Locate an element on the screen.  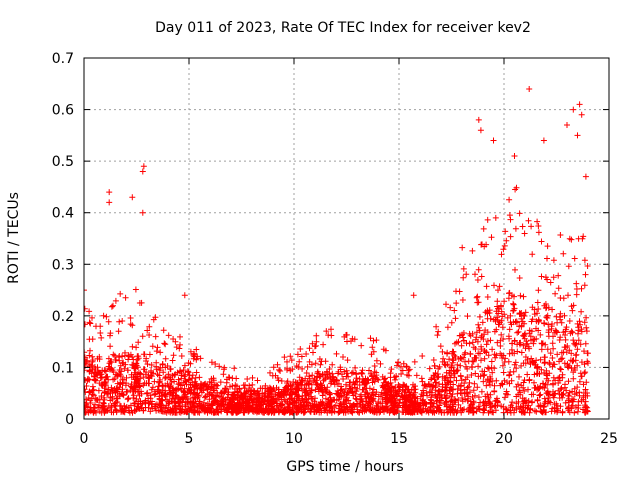
y-tick-label: 0 is located at coordinates (69, 420).